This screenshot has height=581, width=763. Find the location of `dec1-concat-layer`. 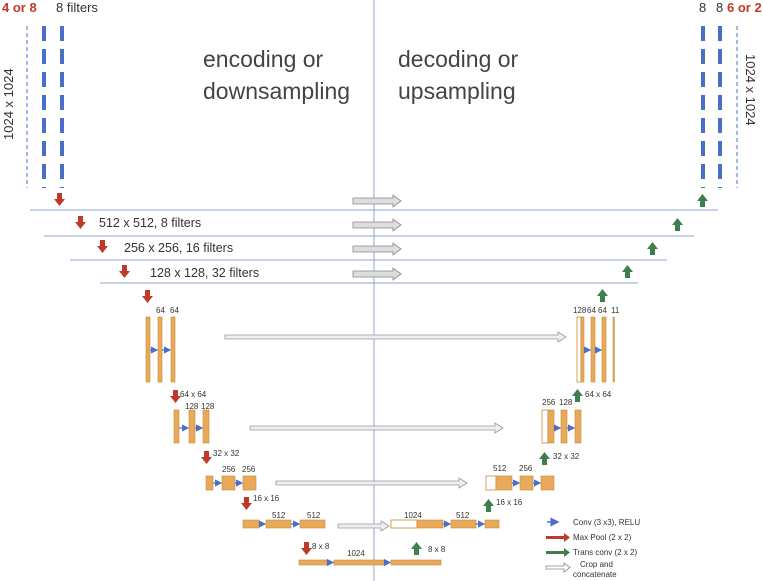

dec1-concat-layer is located at coordinates (579, 349).